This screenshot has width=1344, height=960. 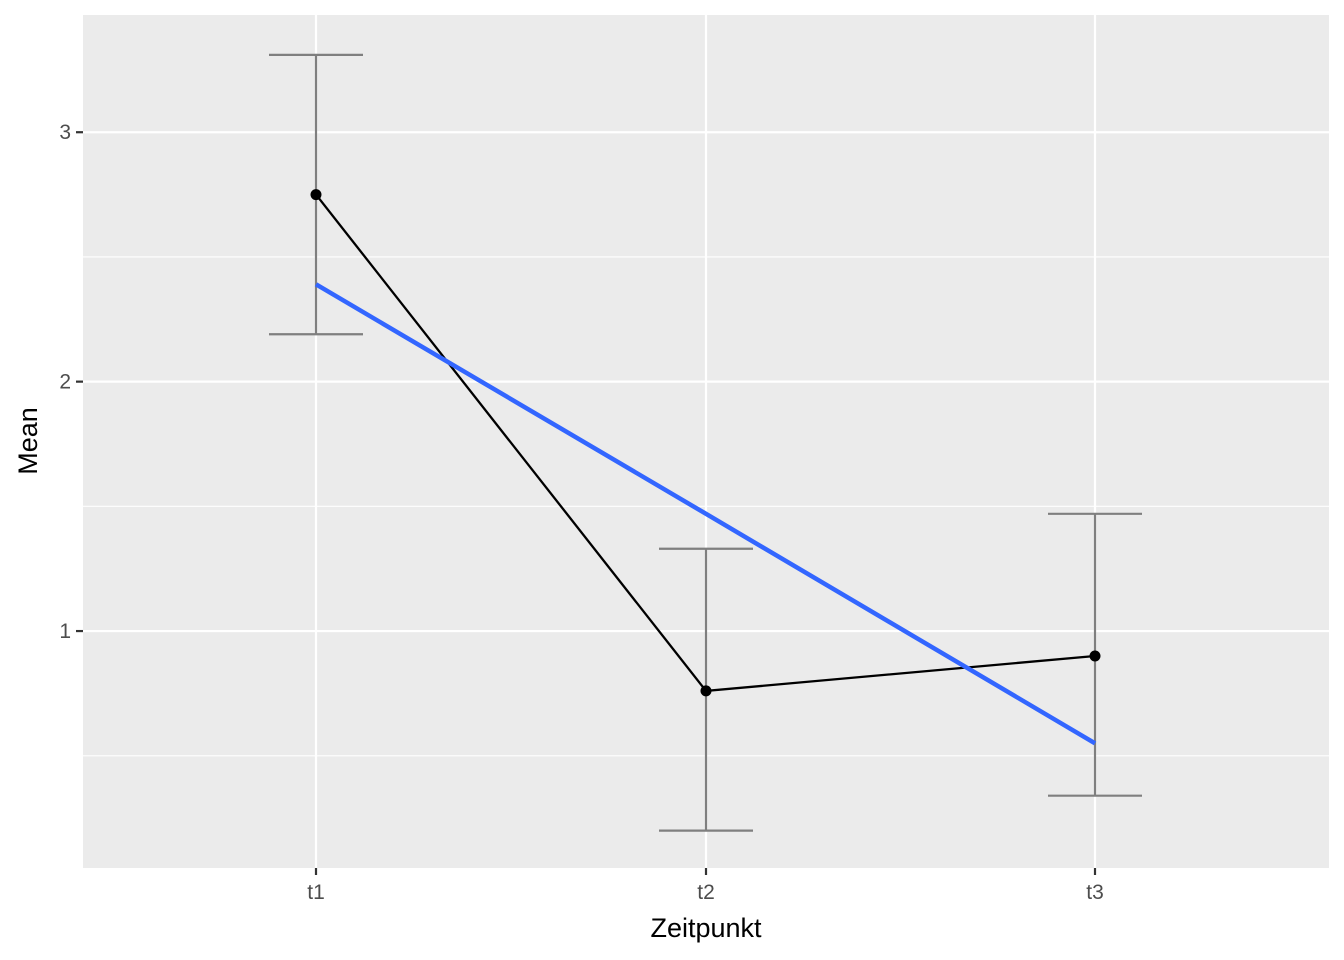 What do you see at coordinates (706, 928) in the screenshot?
I see `x-axis-title: Zeitpunkt` at bounding box center [706, 928].